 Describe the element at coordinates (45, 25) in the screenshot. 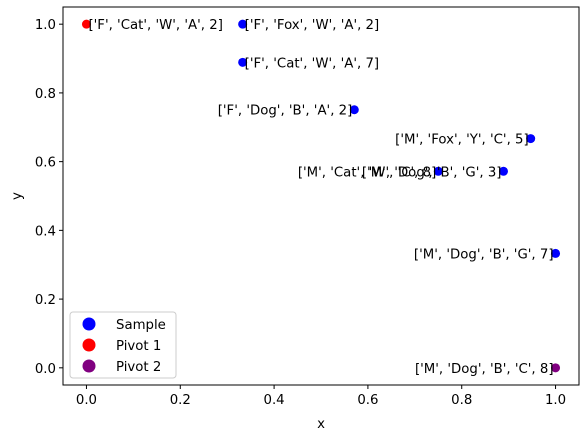

I see `y-tick-label: 1.0` at that location.